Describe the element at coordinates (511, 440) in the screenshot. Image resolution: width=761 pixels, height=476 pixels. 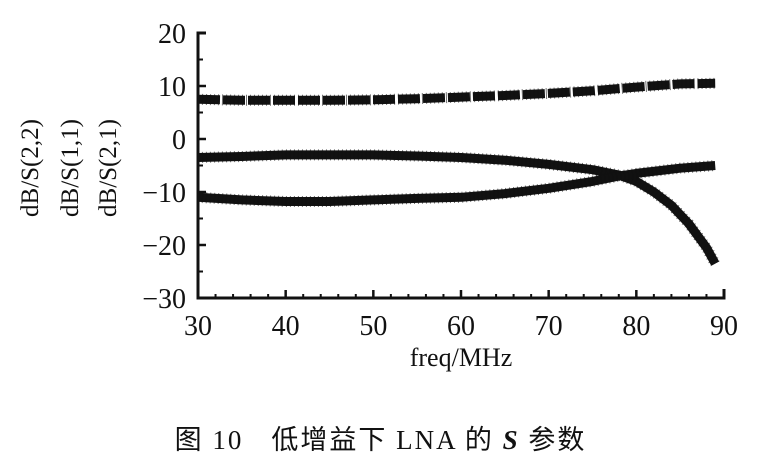
I see `caption-symbol: S` at that location.